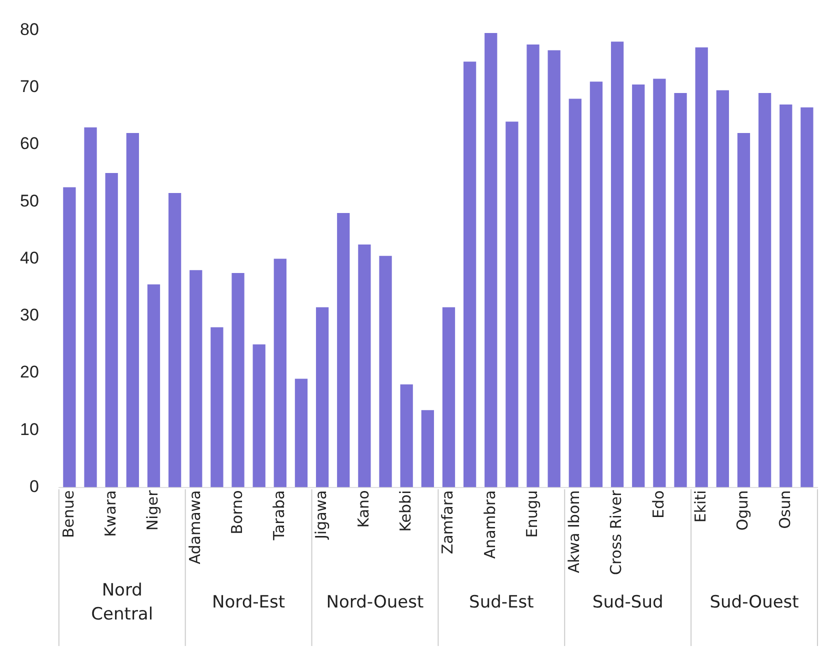 The width and height of the screenshot is (836, 655). What do you see at coordinates (34, 486) in the screenshot?
I see `y-tick-label: 0` at bounding box center [34, 486].